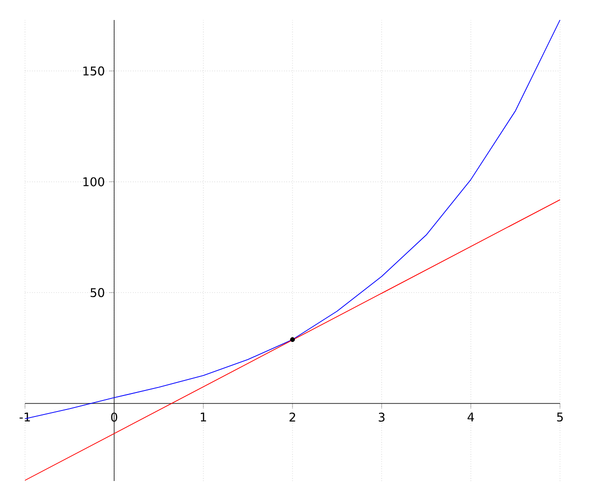 The image size is (600, 500). What do you see at coordinates (381, 417) in the screenshot?
I see `x-tick-label: 3` at bounding box center [381, 417].